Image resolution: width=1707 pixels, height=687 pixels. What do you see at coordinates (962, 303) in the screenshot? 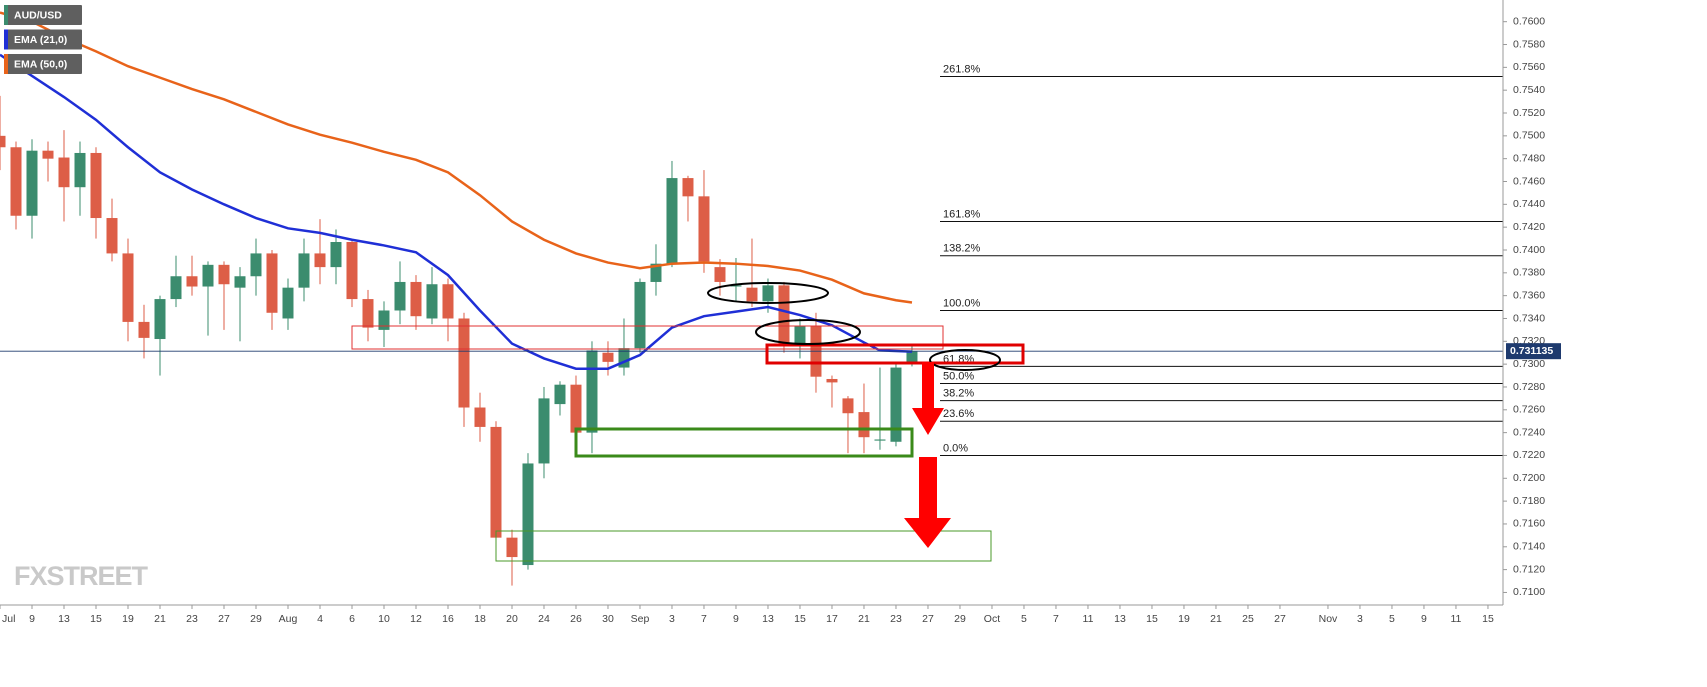
I see `fib-label: 100.0%` at bounding box center [962, 303].